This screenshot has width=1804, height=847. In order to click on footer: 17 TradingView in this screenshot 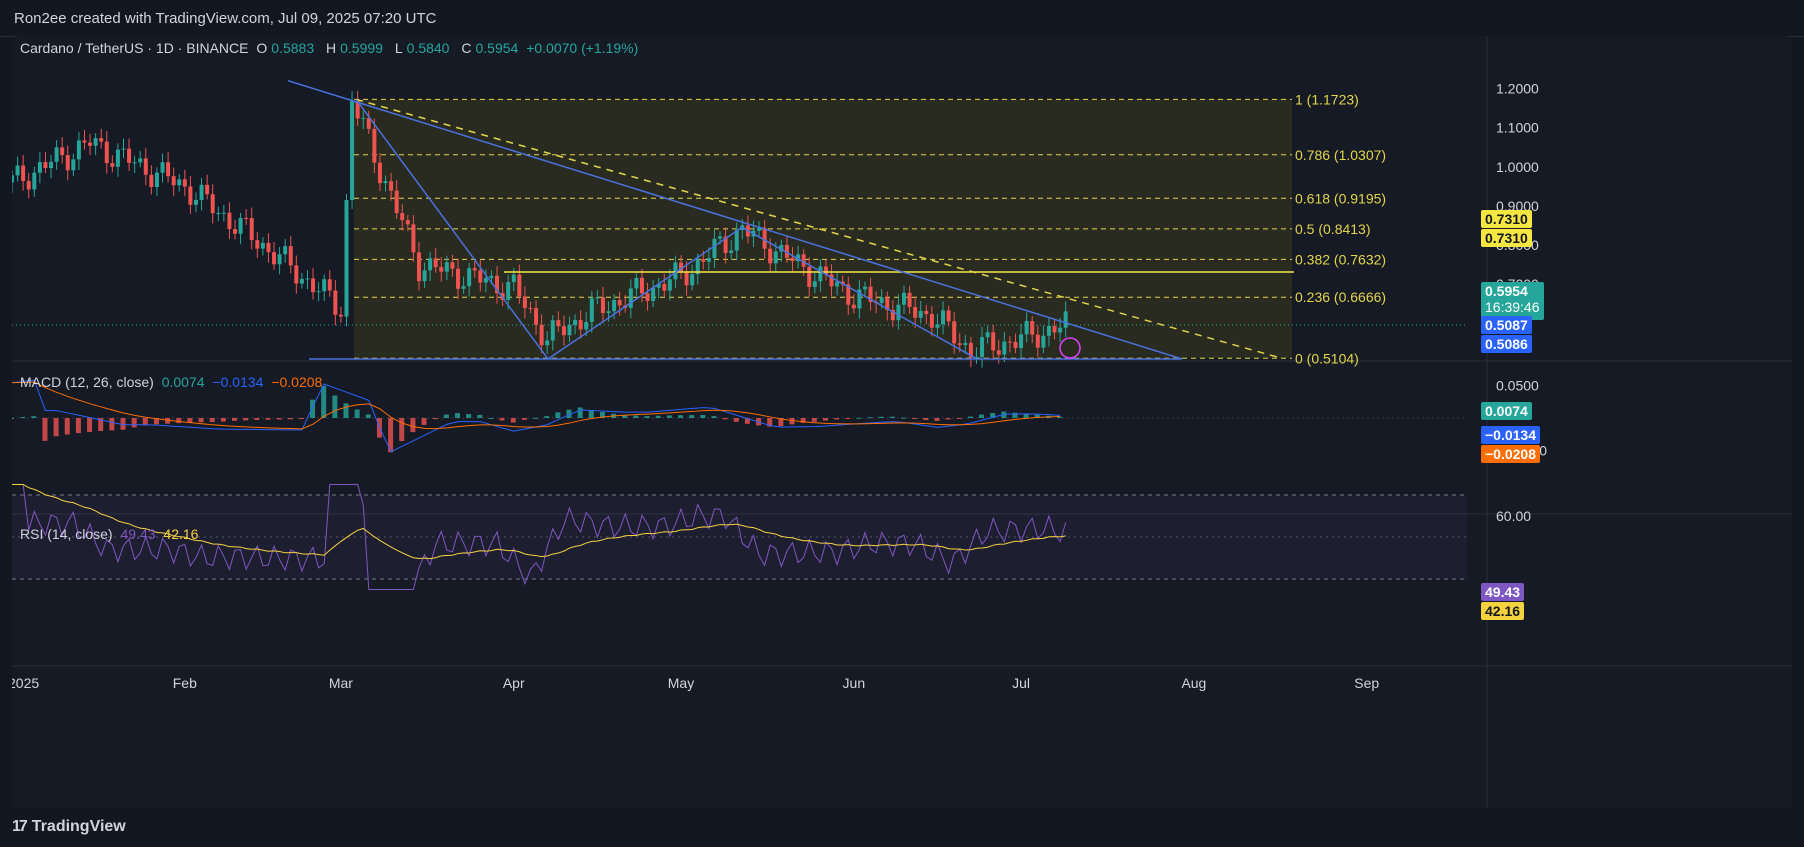, I will do `click(902, 827)`.